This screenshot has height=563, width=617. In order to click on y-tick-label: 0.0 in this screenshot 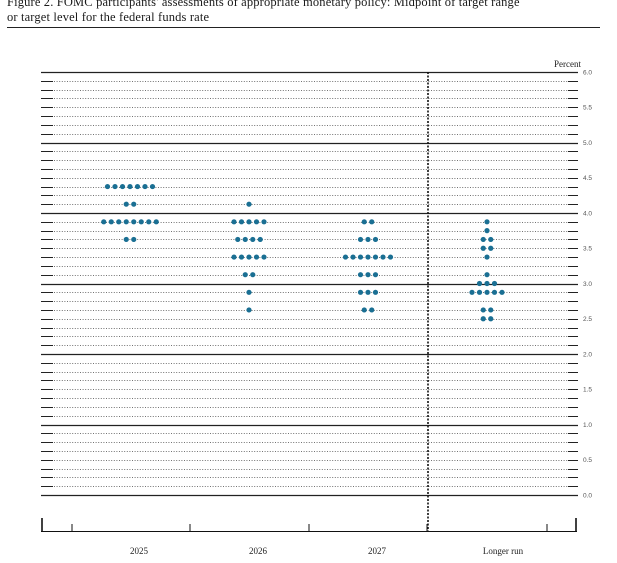, I will do `click(587, 495)`.